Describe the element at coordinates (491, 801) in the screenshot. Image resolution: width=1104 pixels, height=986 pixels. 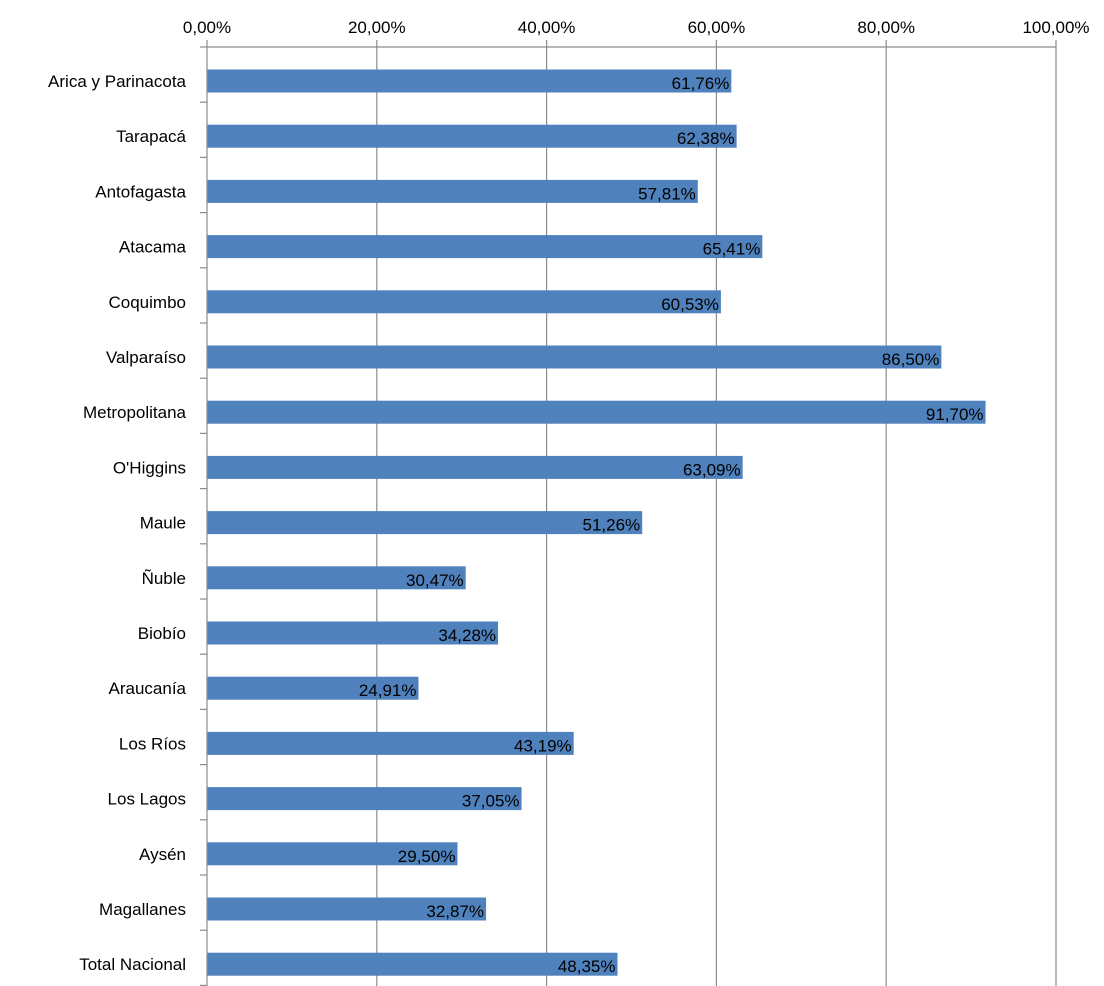
I see `data-label: 37,05%` at that location.